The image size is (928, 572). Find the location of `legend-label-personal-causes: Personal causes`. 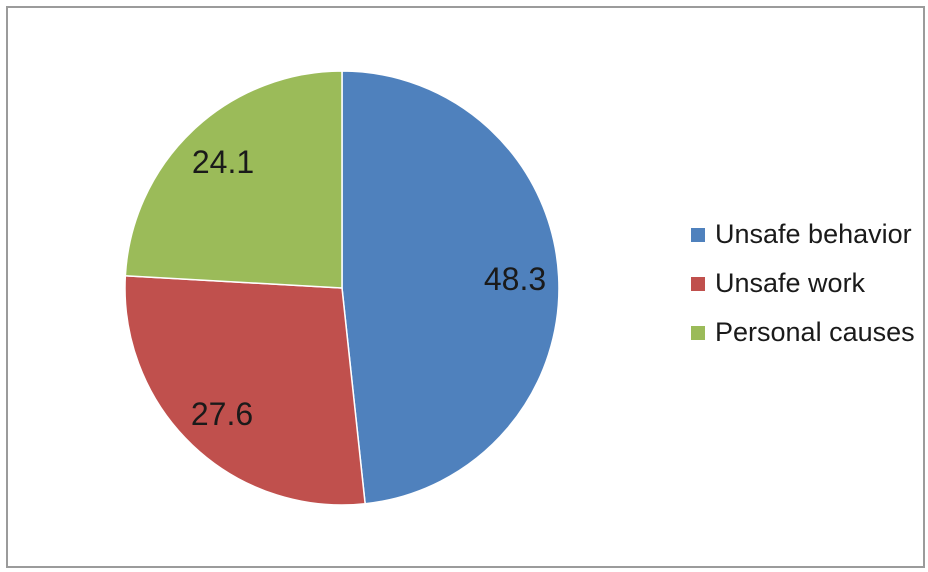

legend-label-personal-causes: Personal causes is located at coordinates (815, 332).